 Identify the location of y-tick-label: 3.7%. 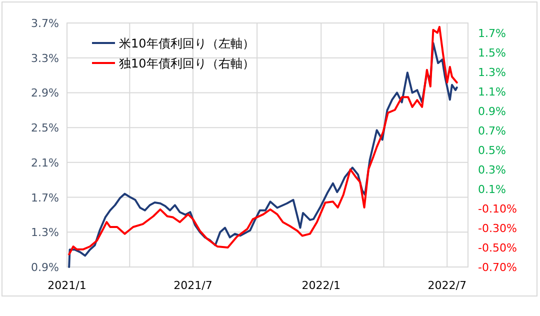
(45, 23).